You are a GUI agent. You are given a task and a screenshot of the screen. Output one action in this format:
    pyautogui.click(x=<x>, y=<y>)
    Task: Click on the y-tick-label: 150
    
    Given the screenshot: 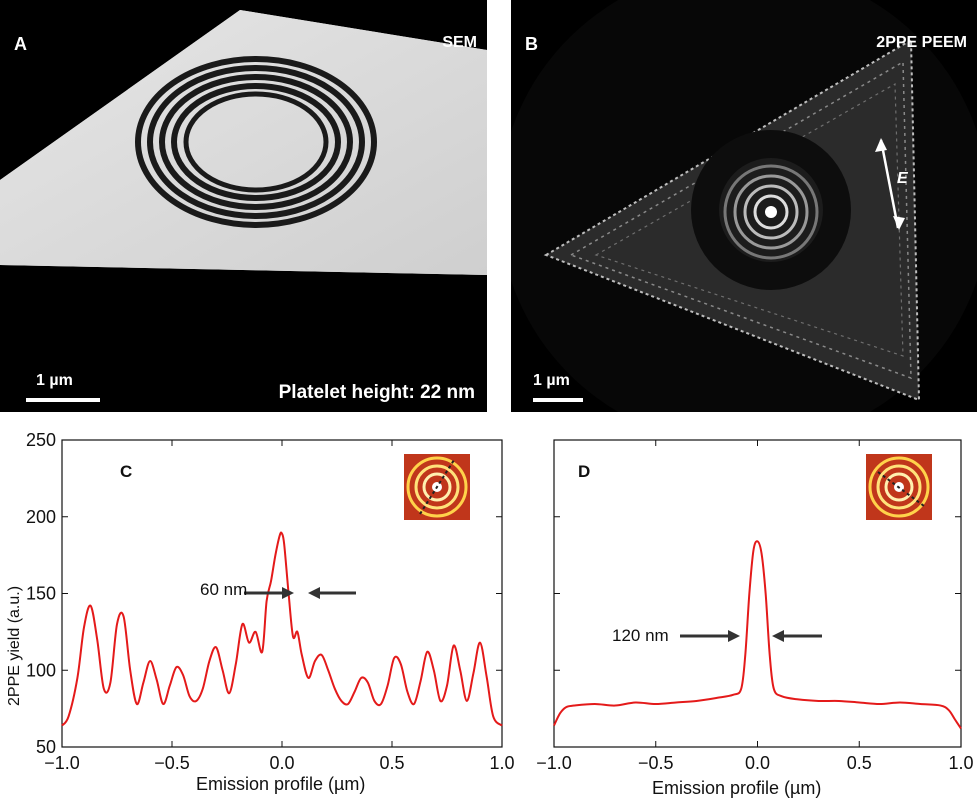 What is the action you would take?
    pyautogui.click(x=41, y=594)
    